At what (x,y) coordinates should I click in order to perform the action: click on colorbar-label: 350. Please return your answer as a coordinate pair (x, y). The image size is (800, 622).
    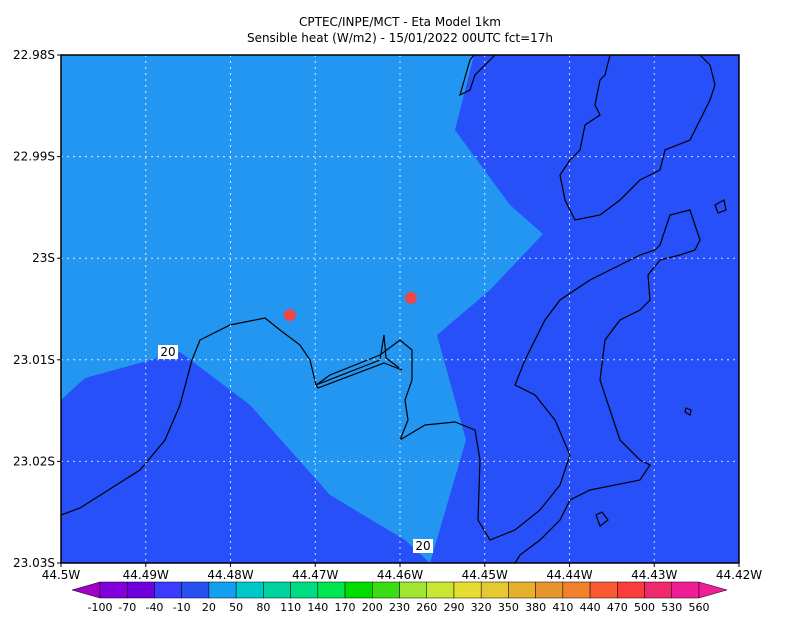
    Looking at the image, I should click on (508, 607).